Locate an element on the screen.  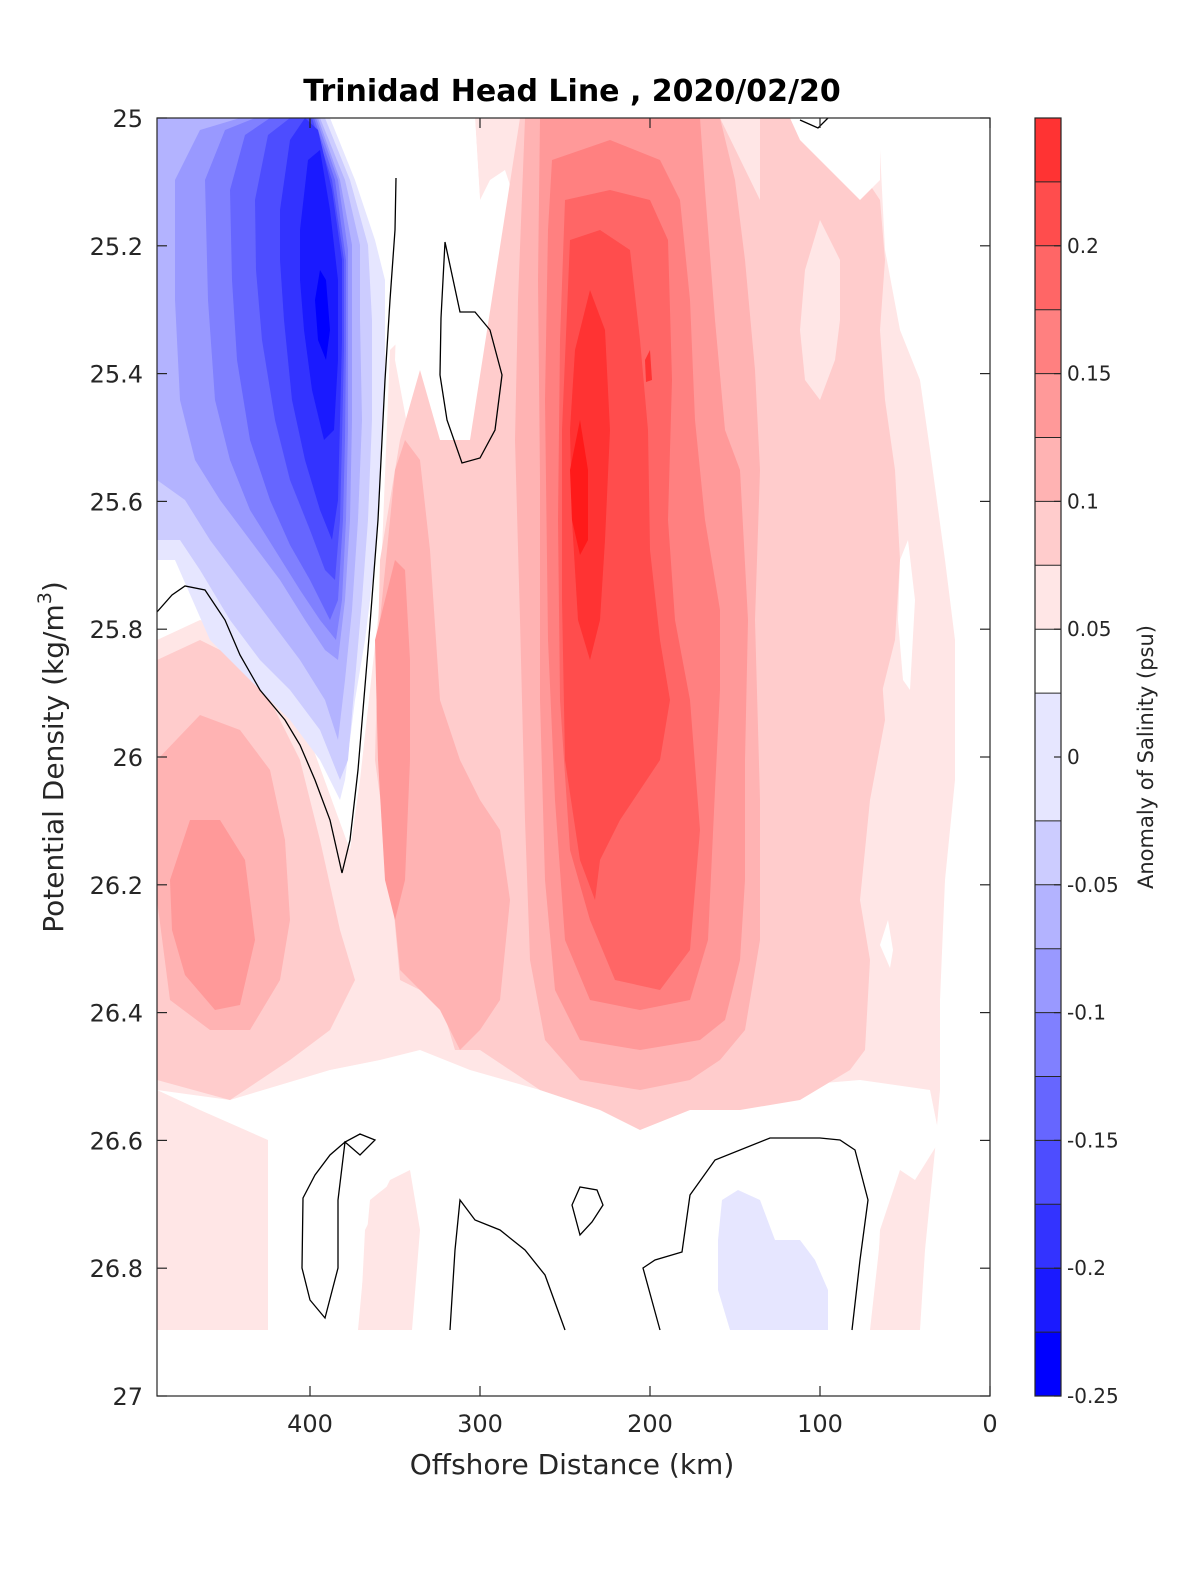
contour-band-zero-right-dot is located at coordinates (886, 944).